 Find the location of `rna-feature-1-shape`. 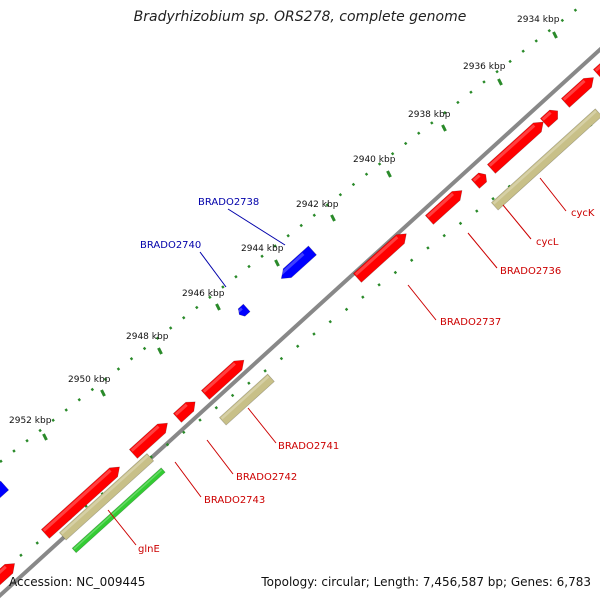

rna-feature-1-shape is located at coordinates (118, 510).